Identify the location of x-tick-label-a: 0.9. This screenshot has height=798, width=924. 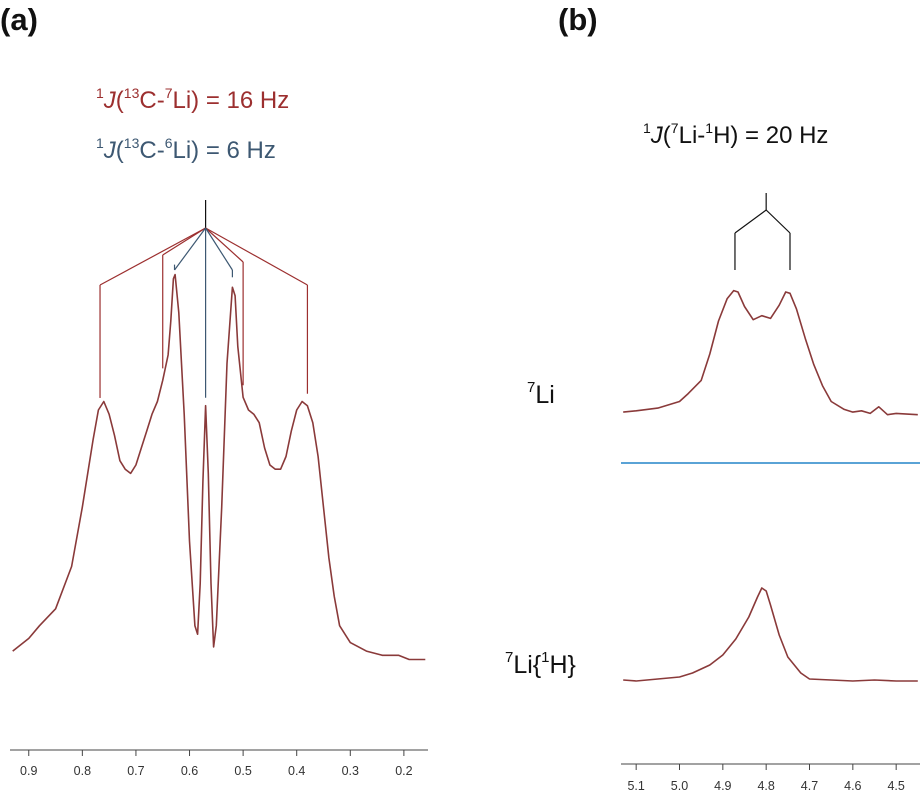
(28, 771).